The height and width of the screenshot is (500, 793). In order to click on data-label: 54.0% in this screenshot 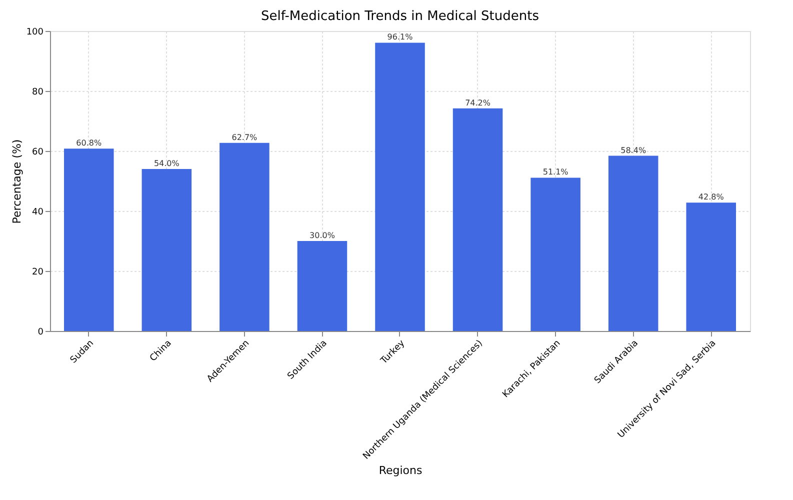, I will do `click(167, 163)`.